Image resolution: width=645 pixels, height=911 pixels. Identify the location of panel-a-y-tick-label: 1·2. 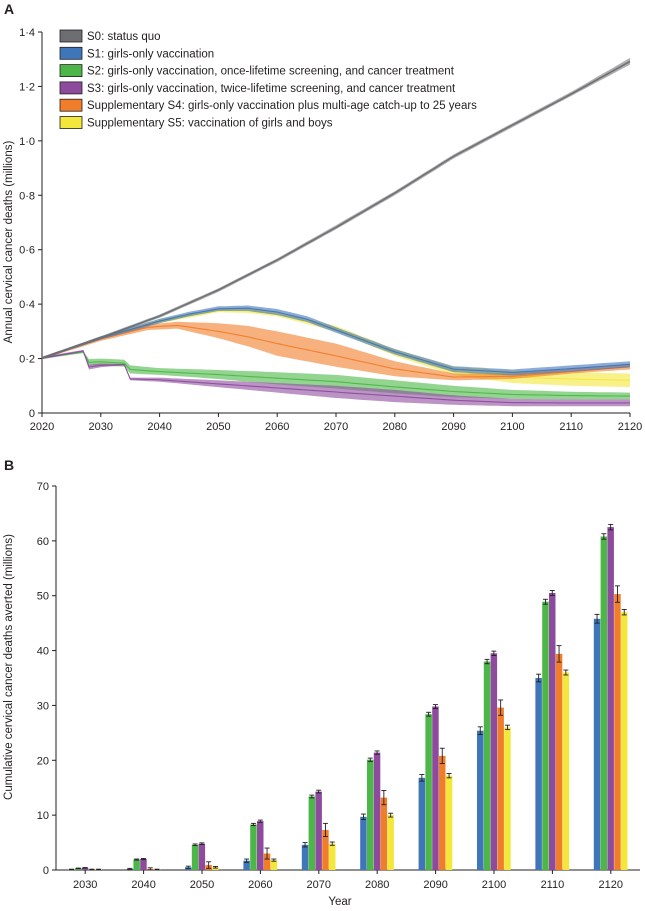
(27, 87).